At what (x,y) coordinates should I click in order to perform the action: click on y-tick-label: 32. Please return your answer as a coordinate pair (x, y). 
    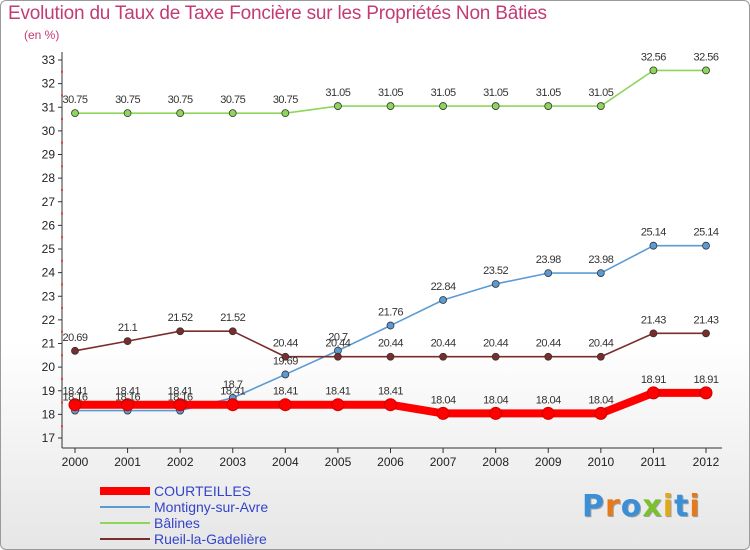
    Looking at the image, I should click on (49, 84).